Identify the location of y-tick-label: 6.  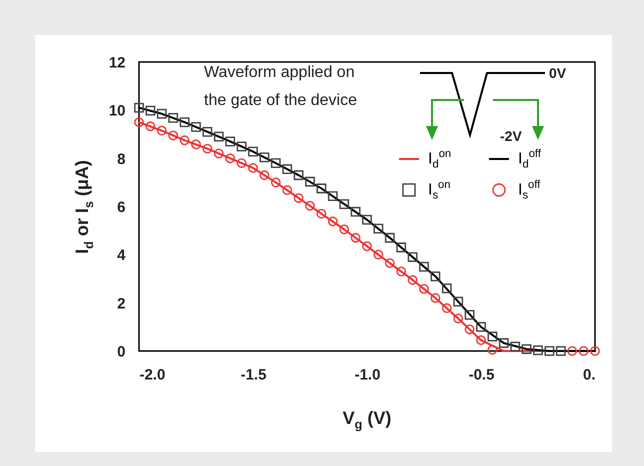
(121, 207).